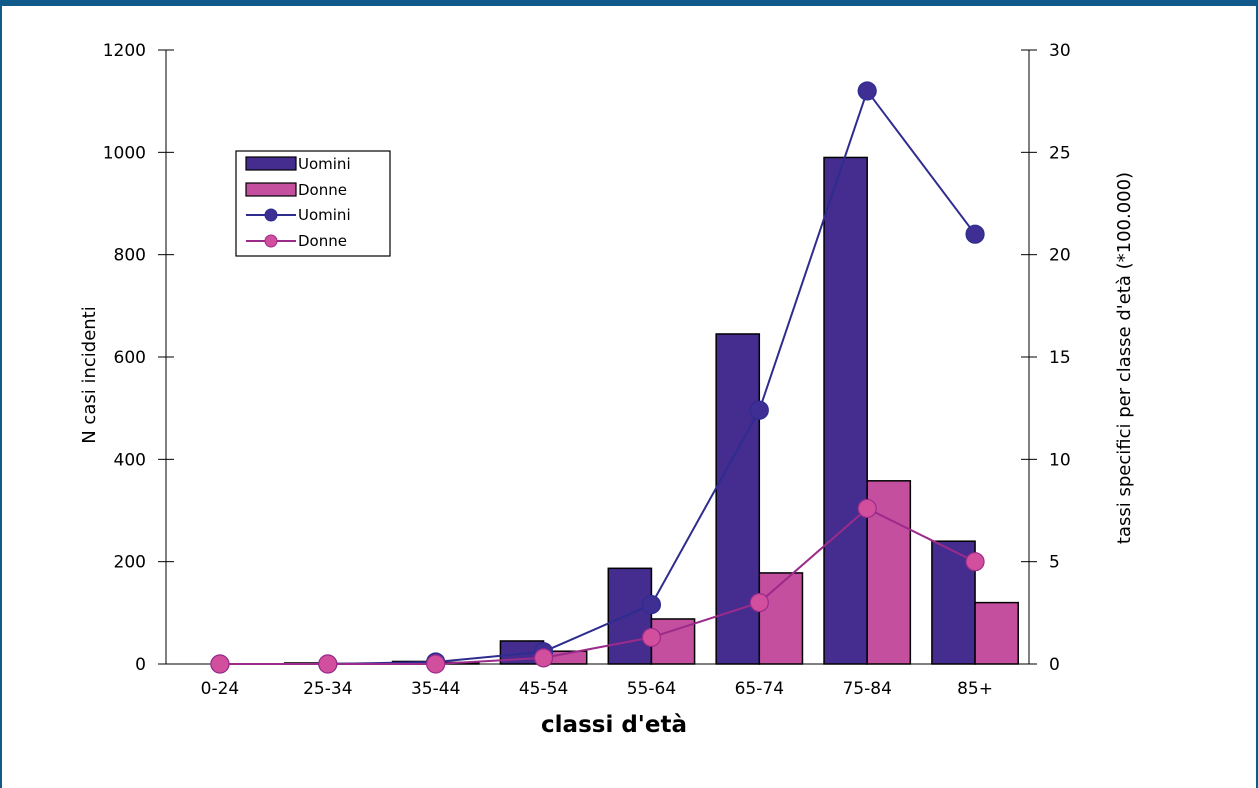 The height and width of the screenshot is (788, 1258). I want to click on legend-marker-line-donne, so click(271, 241).